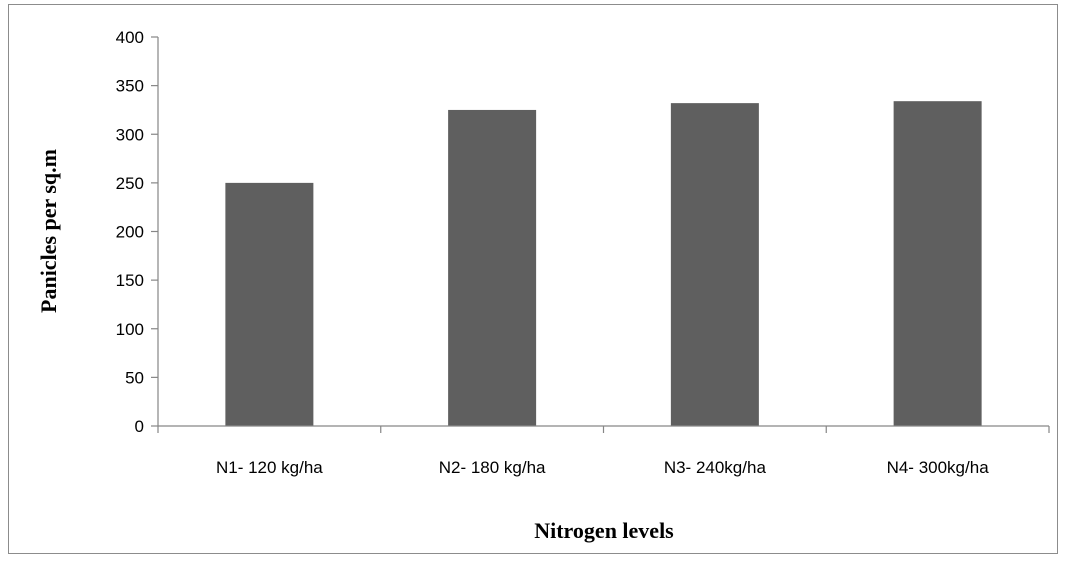 The image size is (1066, 565). Describe the element at coordinates (130, 280) in the screenshot. I see `y-tick-label: 150` at that location.